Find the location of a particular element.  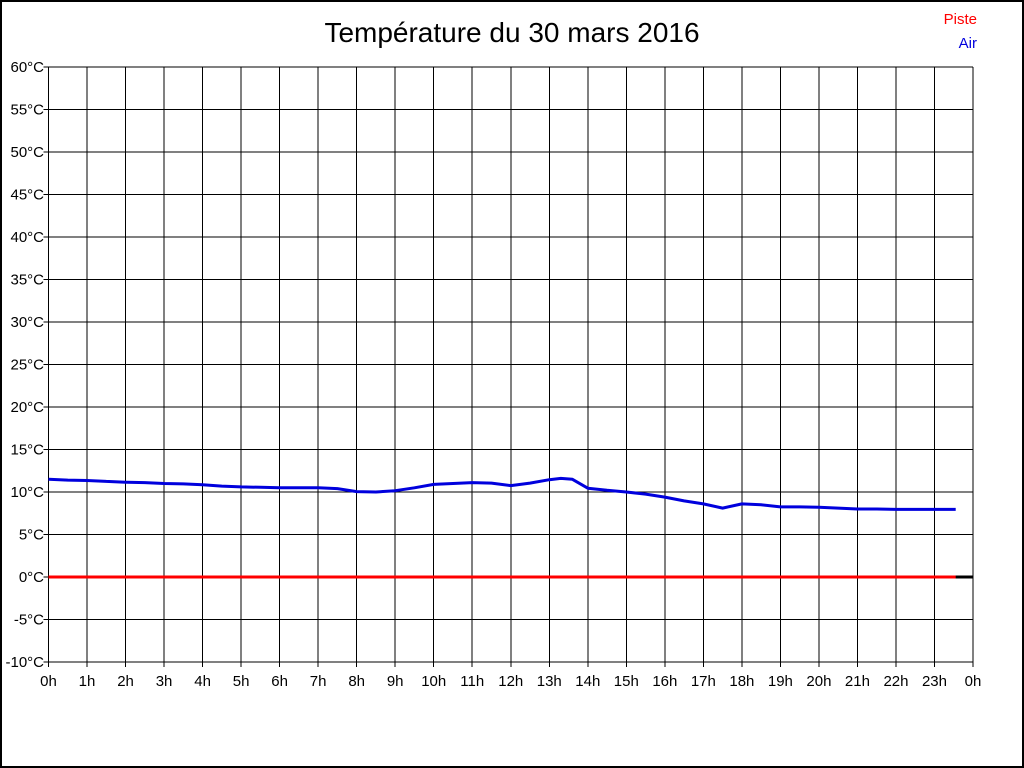

x-tick-label: 13h is located at coordinates (549, 681).